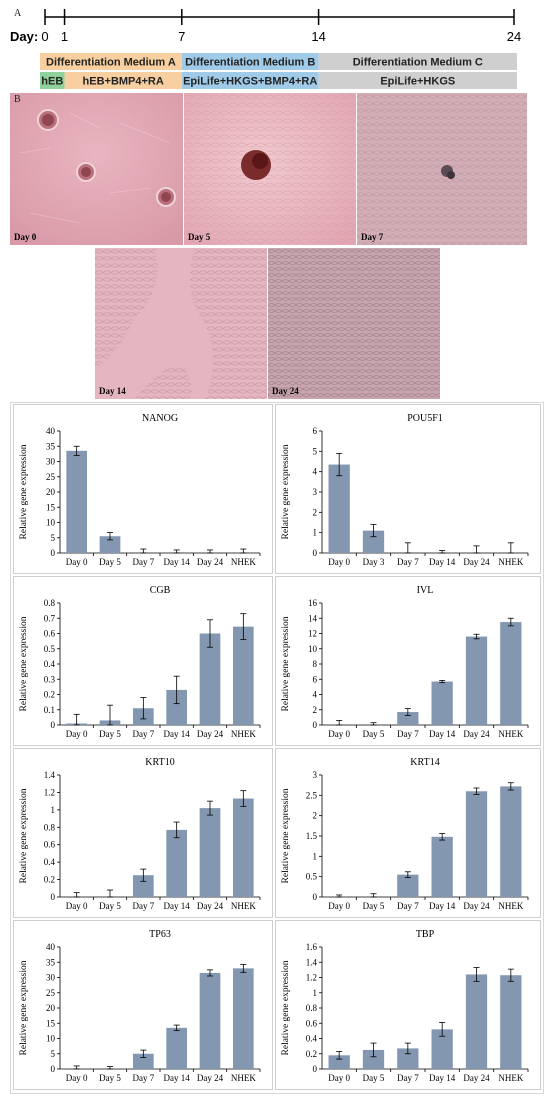 Image resolution: width=550 pixels, height=1101 pixels. What do you see at coordinates (96, 169) in the screenshot?
I see `micrograph-day0: Day 0` at bounding box center [96, 169].